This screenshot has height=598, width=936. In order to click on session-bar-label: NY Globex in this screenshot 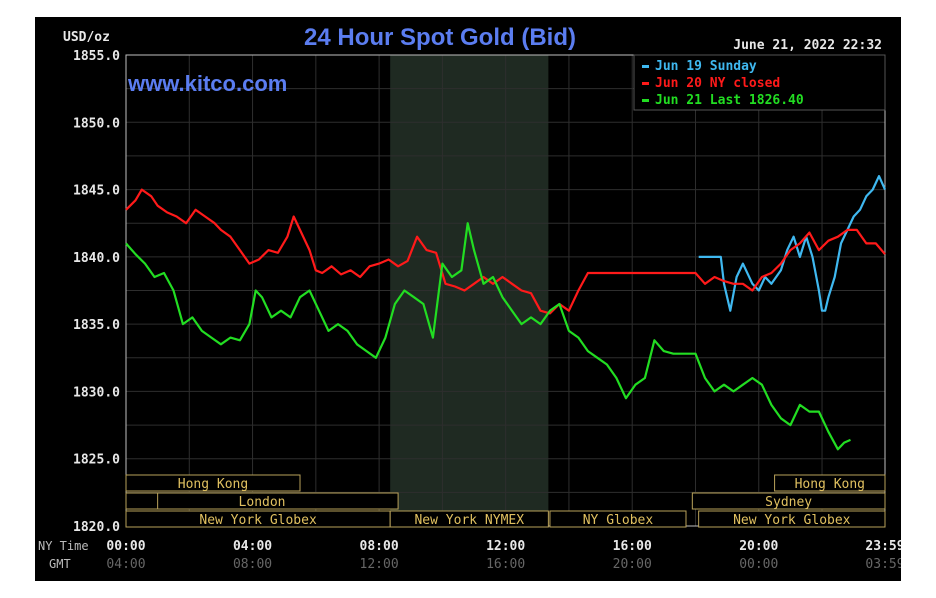, I will do `click(618, 520)`.